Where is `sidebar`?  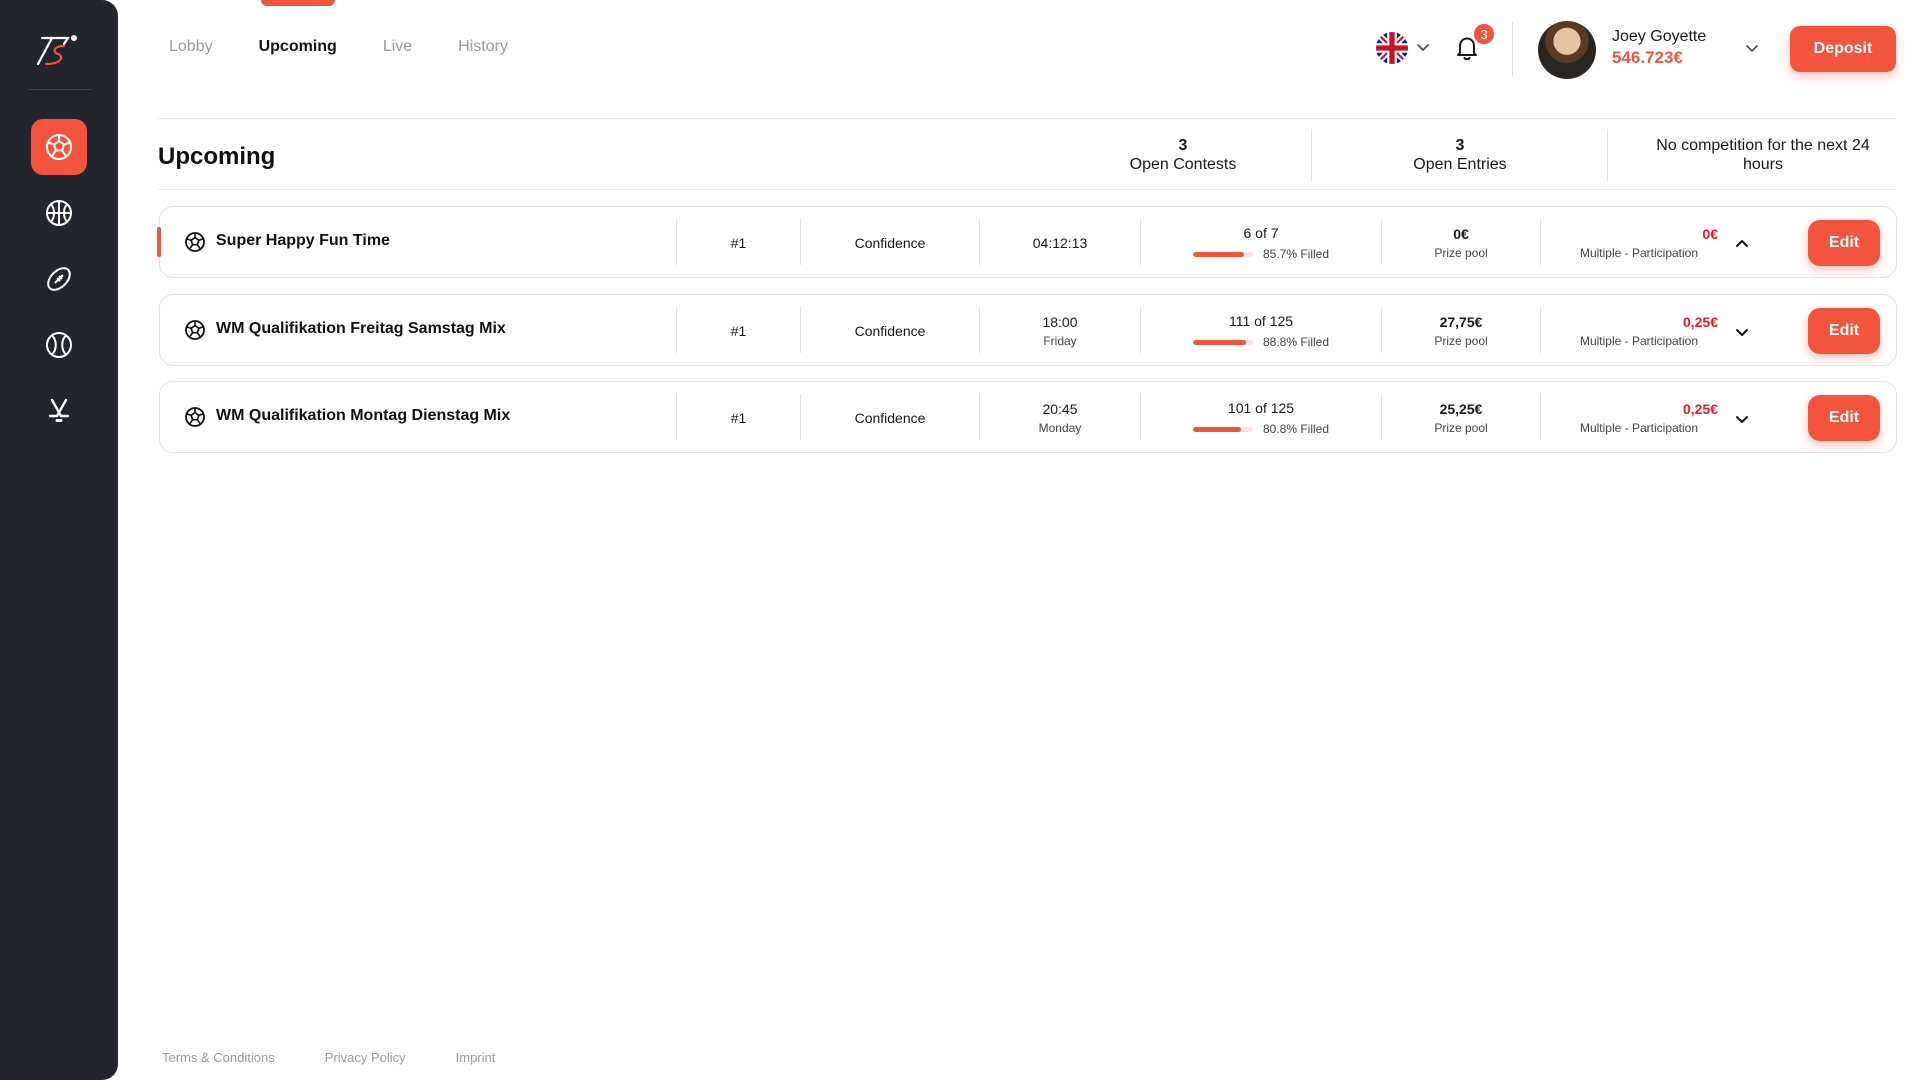 sidebar is located at coordinates (59, 540).